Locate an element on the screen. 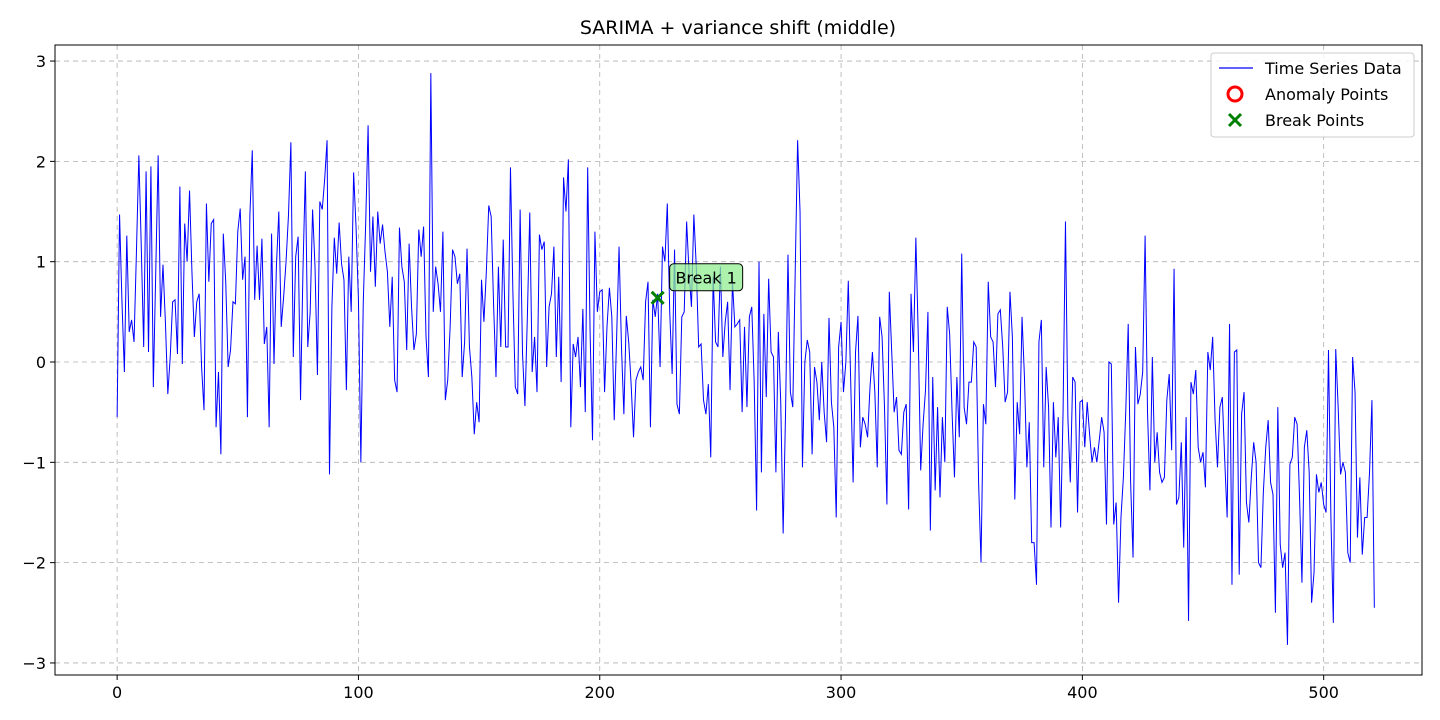 The width and height of the screenshot is (1440, 720). y-tick-label: 1 is located at coordinates (41, 262).